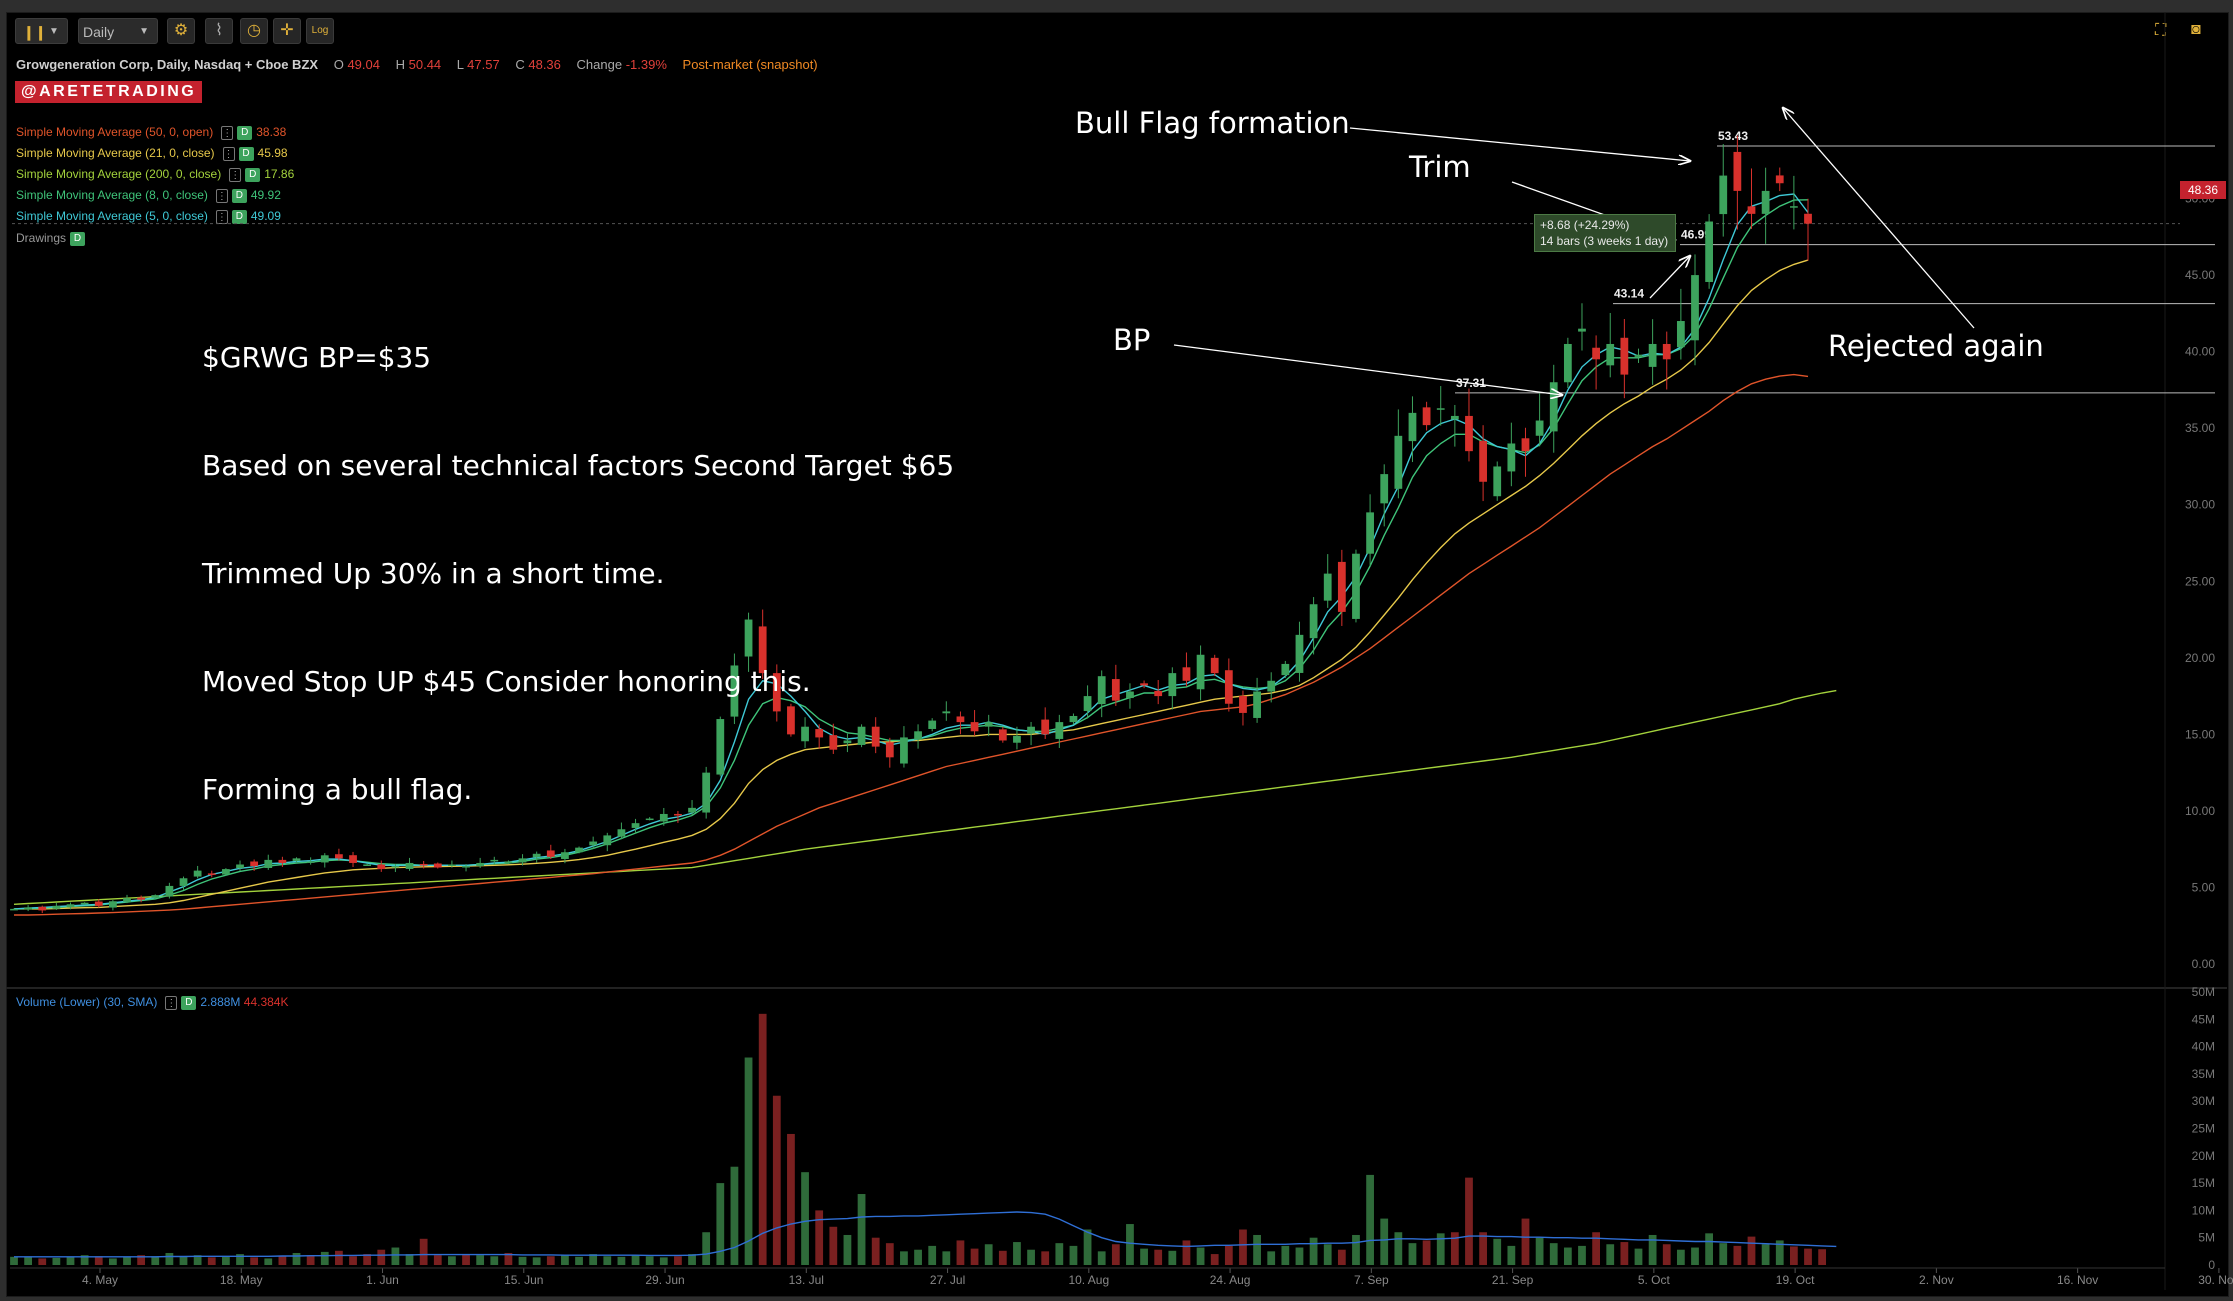 Image resolution: width=2233 pixels, height=1301 pixels. Describe the element at coordinates (320, 31) in the screenshot. I see `log-scale-button: Log` at that location.